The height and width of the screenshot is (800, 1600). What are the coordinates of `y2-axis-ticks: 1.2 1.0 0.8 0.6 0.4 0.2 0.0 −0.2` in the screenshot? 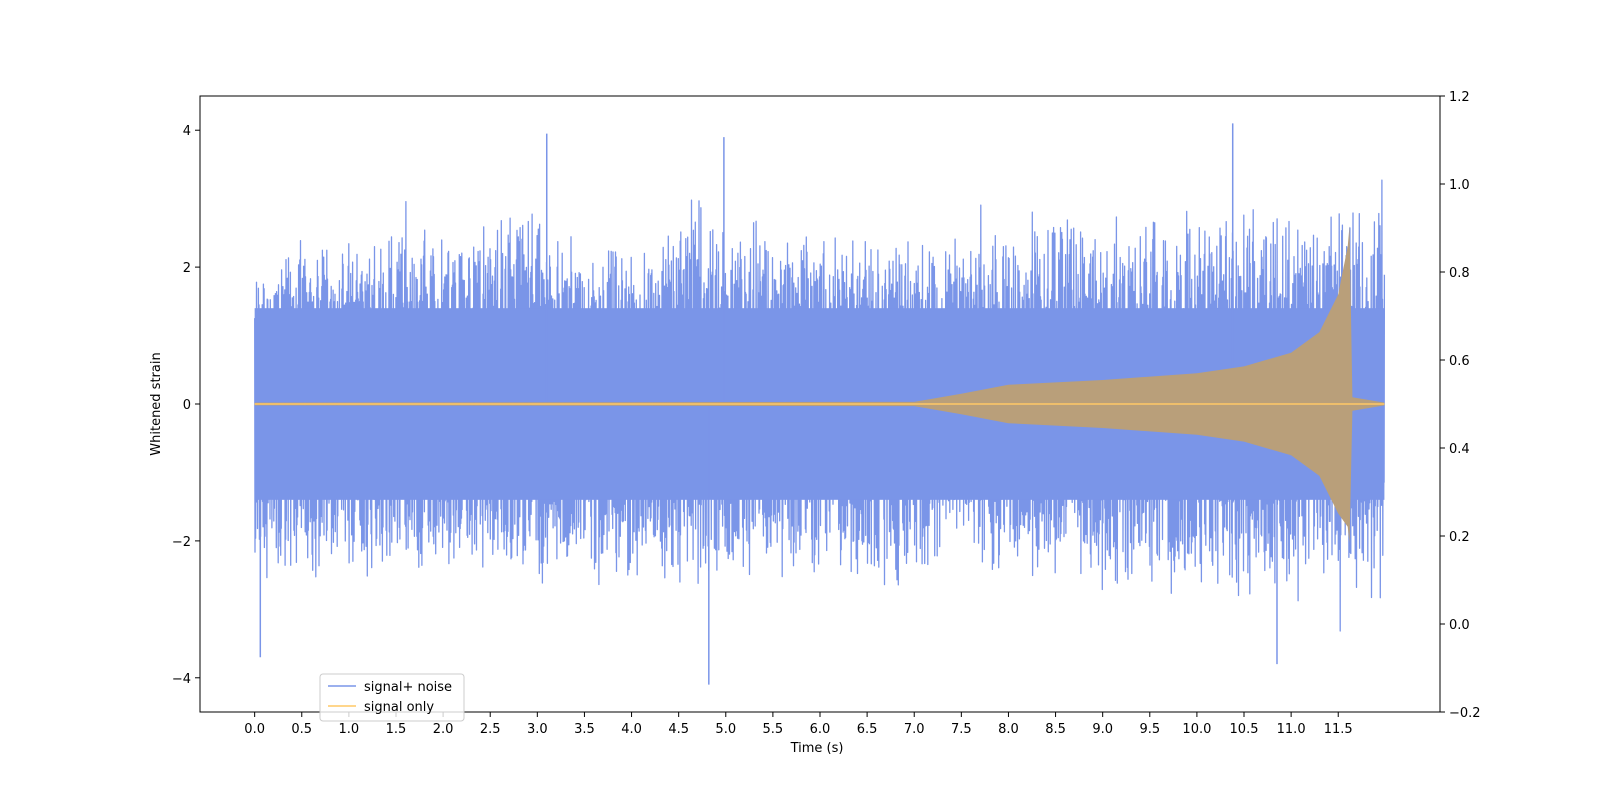 It's located at (1460, 405).